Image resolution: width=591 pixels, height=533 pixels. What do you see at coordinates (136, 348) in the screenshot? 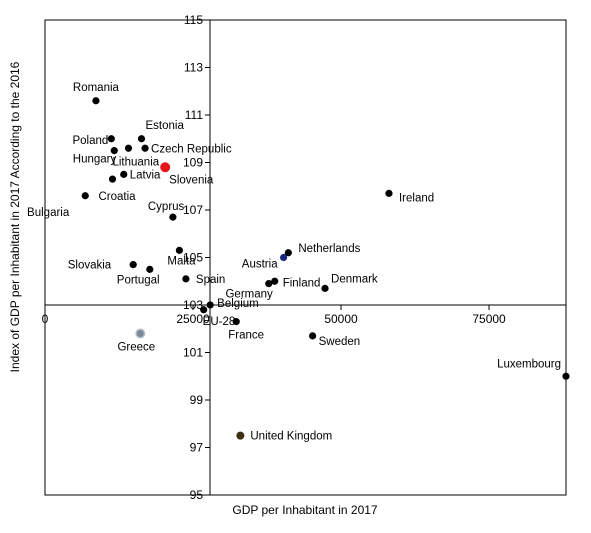
I see `label-greece: Greece` at bounding box center [136, 348].